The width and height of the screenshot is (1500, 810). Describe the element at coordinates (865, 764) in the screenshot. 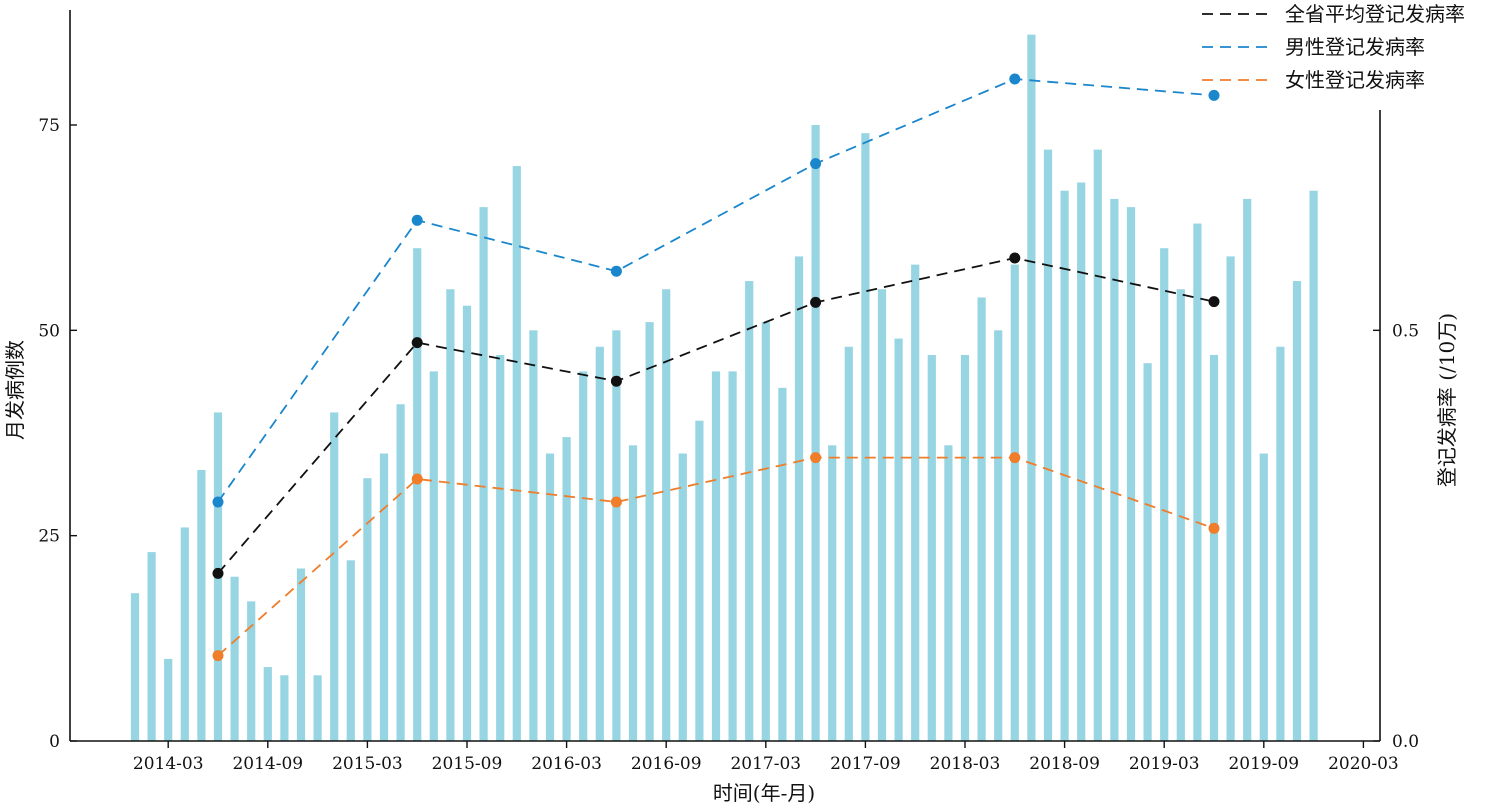

I see `x-tick-label: 2017-09` at that location.